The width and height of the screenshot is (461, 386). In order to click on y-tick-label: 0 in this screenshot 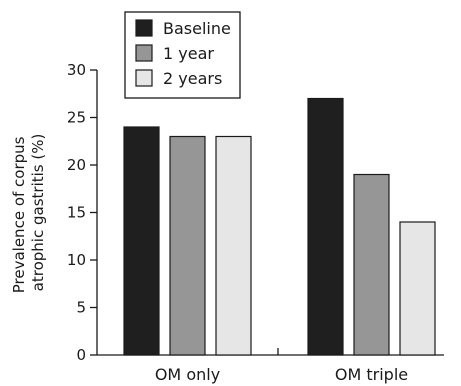, I will do `click(81, 355)`.